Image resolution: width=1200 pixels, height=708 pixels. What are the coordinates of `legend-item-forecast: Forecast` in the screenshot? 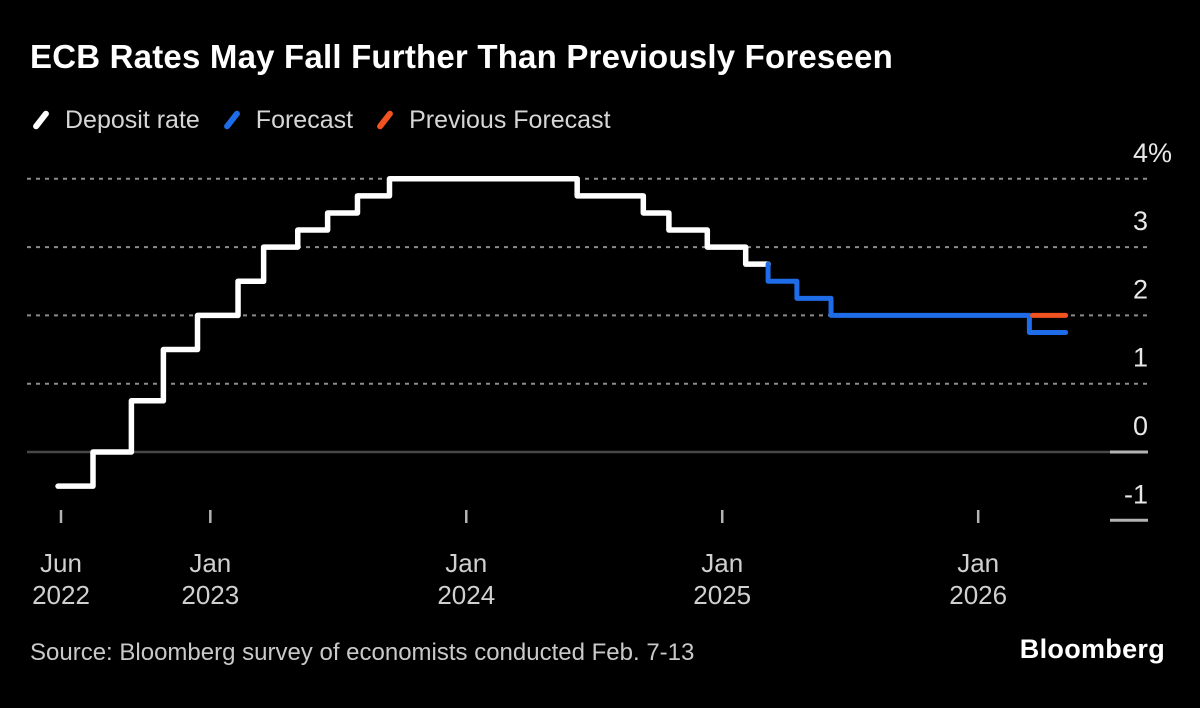 It's located at (287, 120).